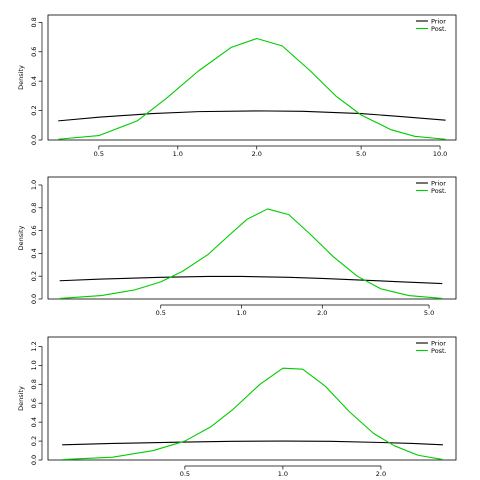 The width and height of the screenshot is (480, 480). Describe the element at coordinates (34, 346) in the screenshot. I see `y-tick-label: 1.2` at that location.